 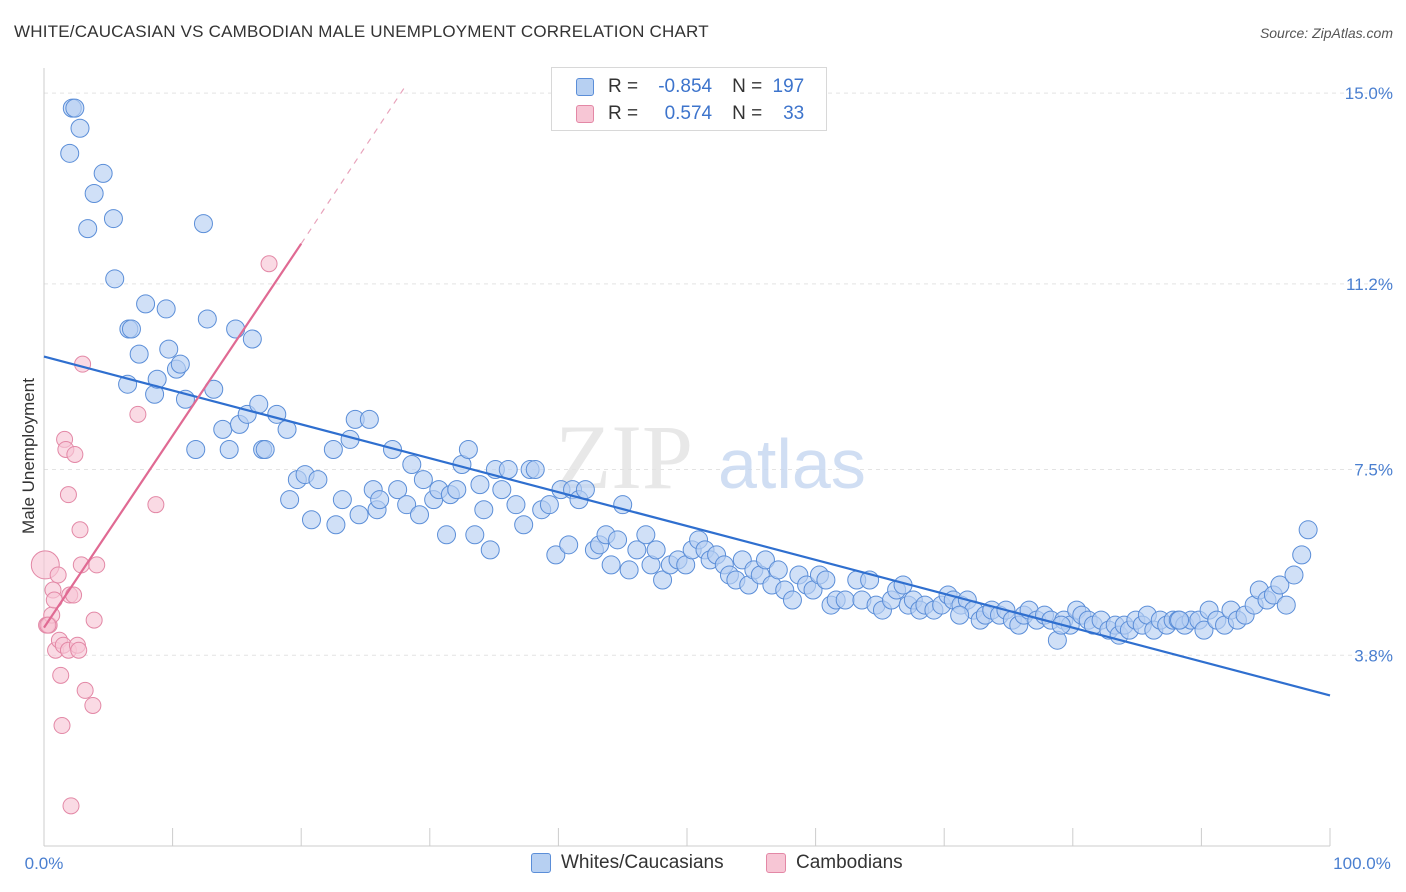 I want to click on series-legend-item-whites: Whites/Caucasians, so click(x=627, y=863).